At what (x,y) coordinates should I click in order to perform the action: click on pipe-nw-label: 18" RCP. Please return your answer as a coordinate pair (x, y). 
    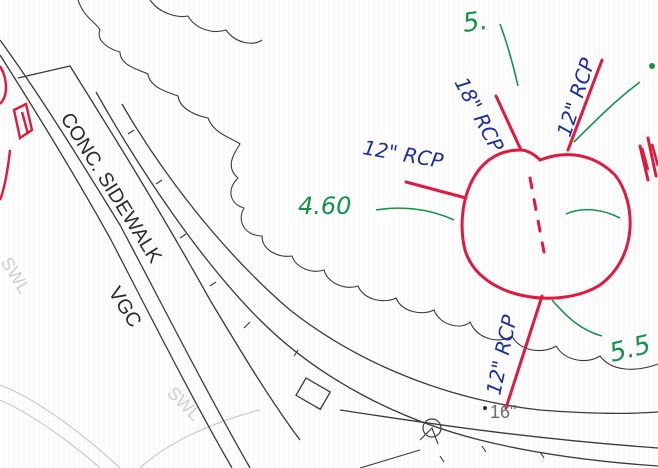
    Looking at the image, I should click on (480, 115).